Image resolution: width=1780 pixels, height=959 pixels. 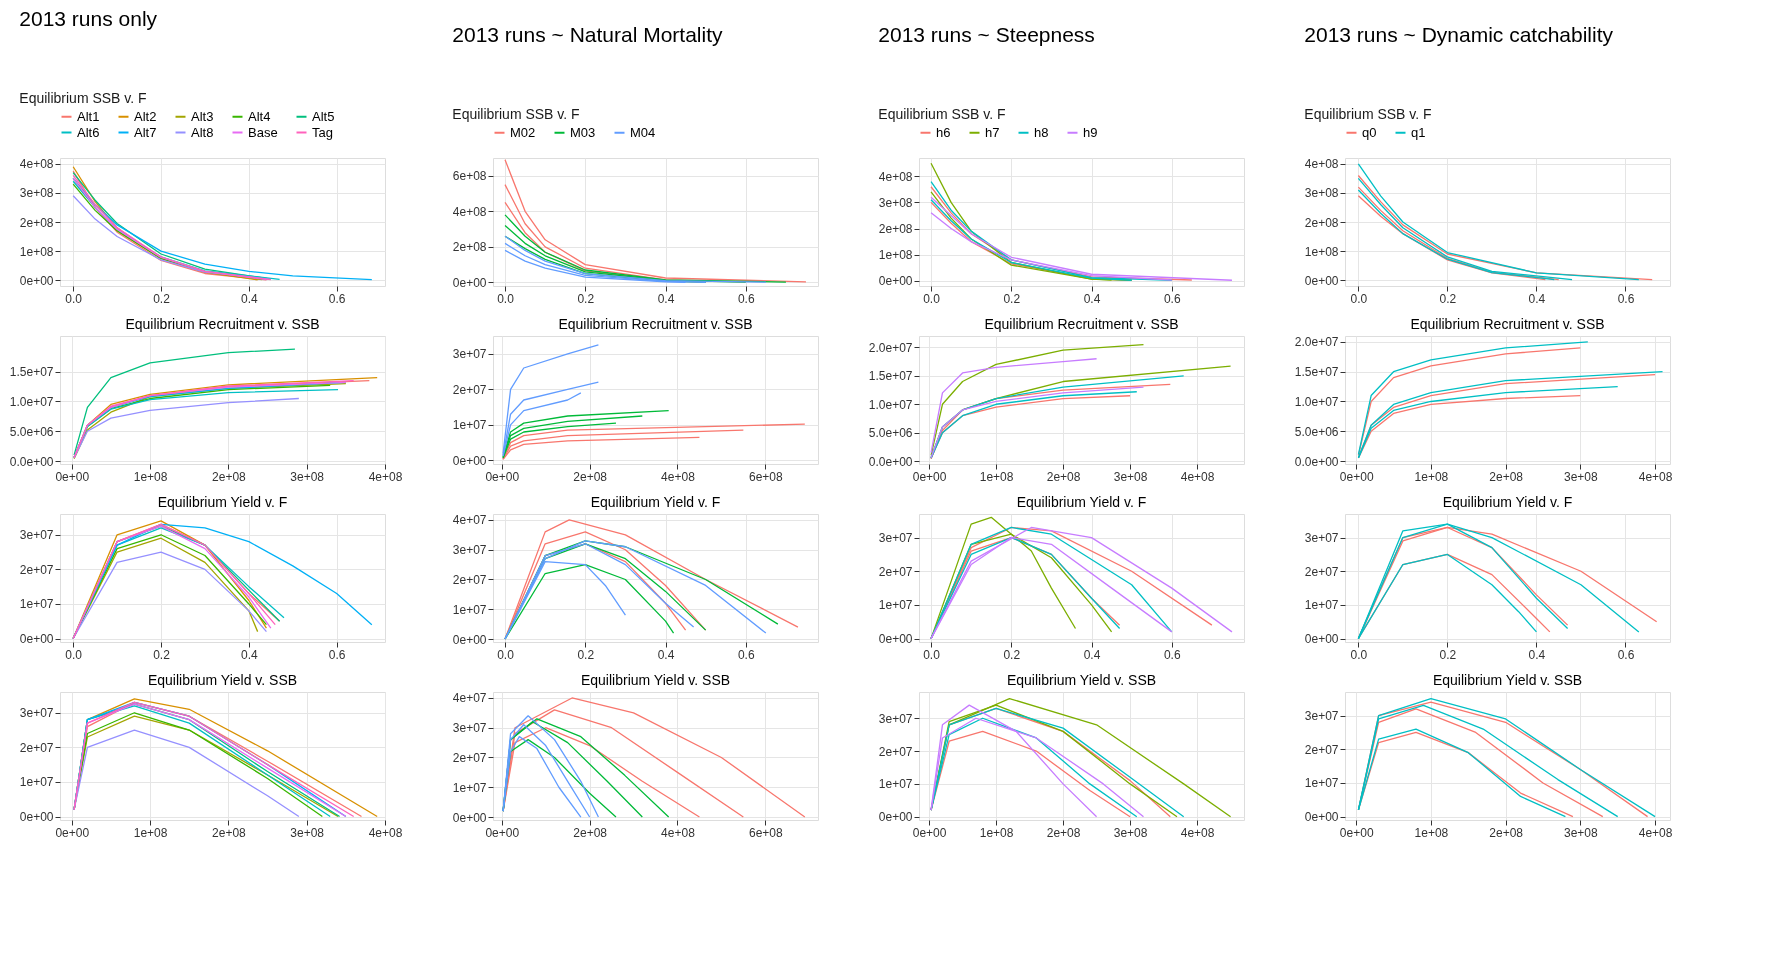 I want to click on legend-label: Base, so click(x=263, y=132).